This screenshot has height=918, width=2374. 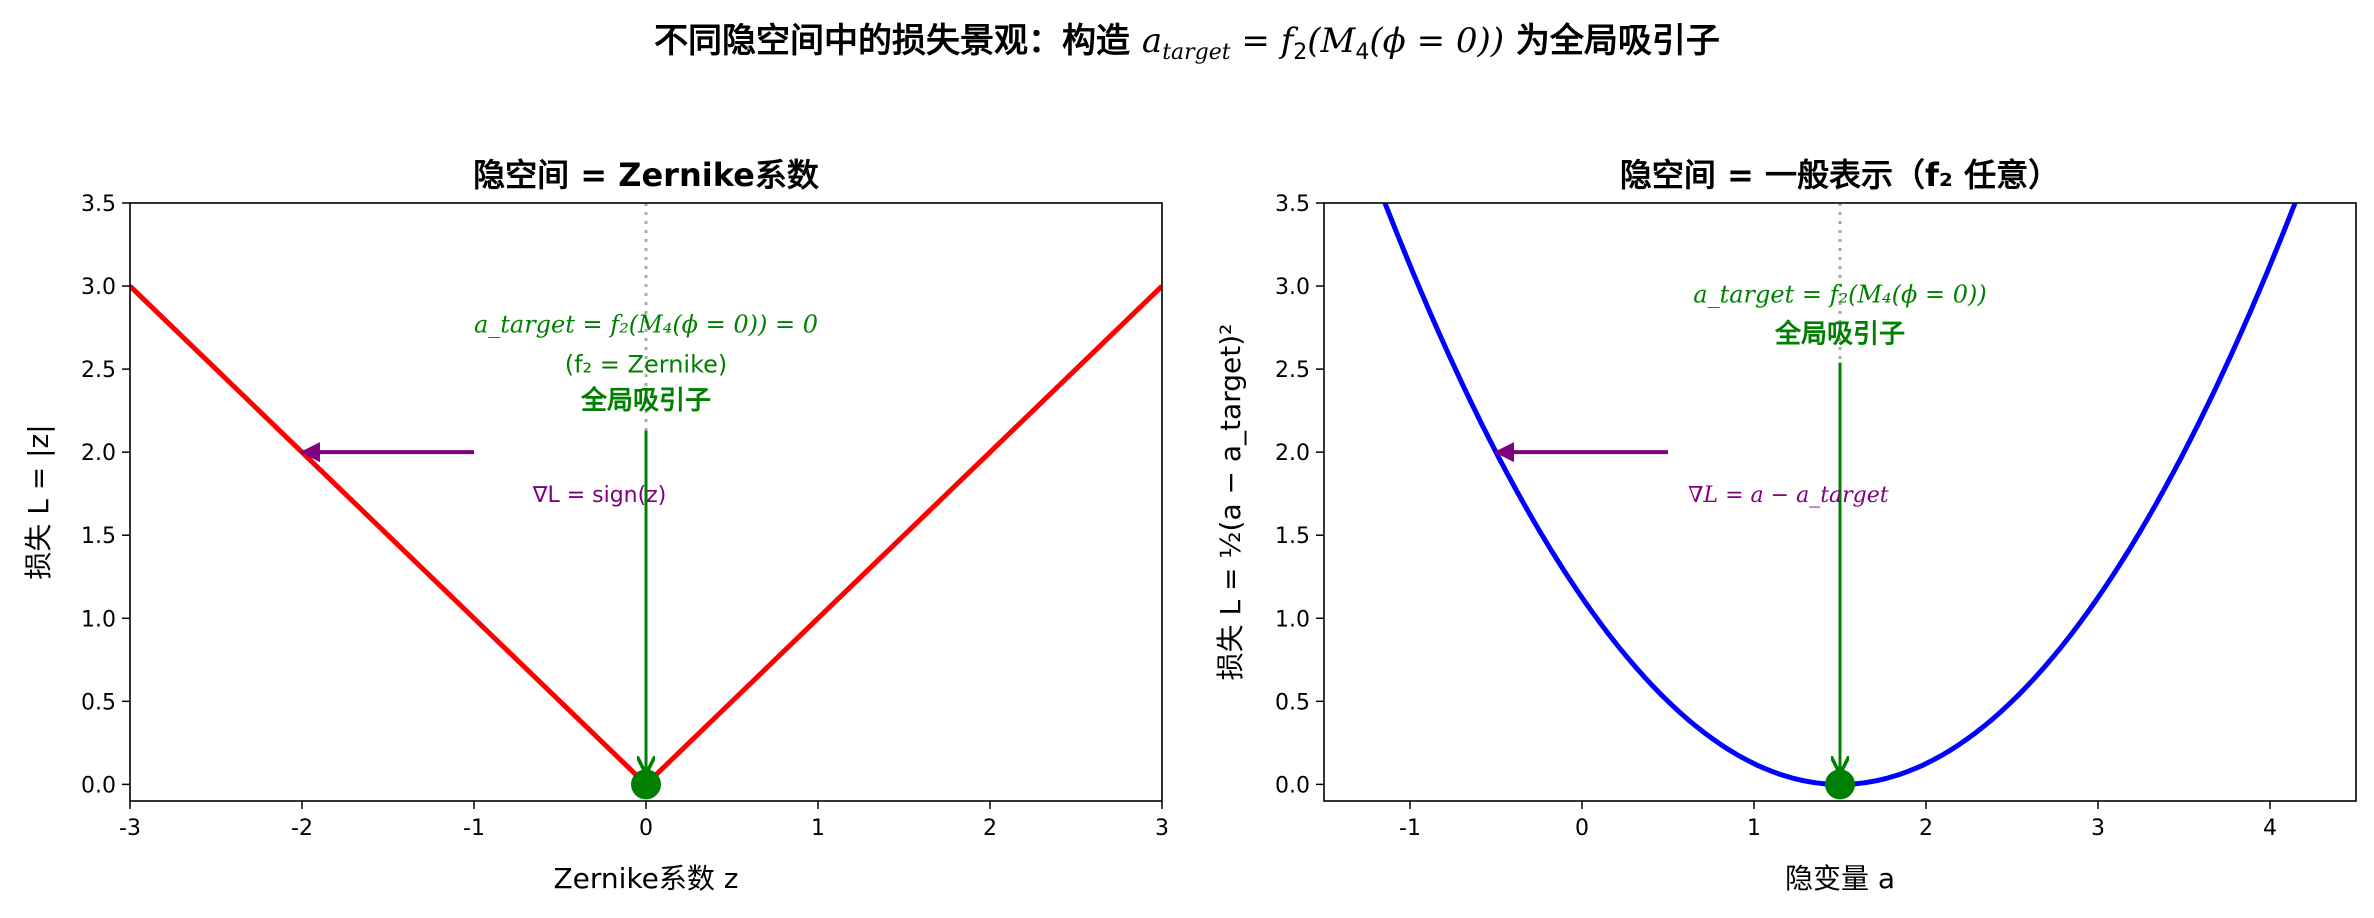 What do you see at coordinates (98, 370) in the screenshot?
I see `left-y-tick-label: 2.5` at bounding box center [98, 370].